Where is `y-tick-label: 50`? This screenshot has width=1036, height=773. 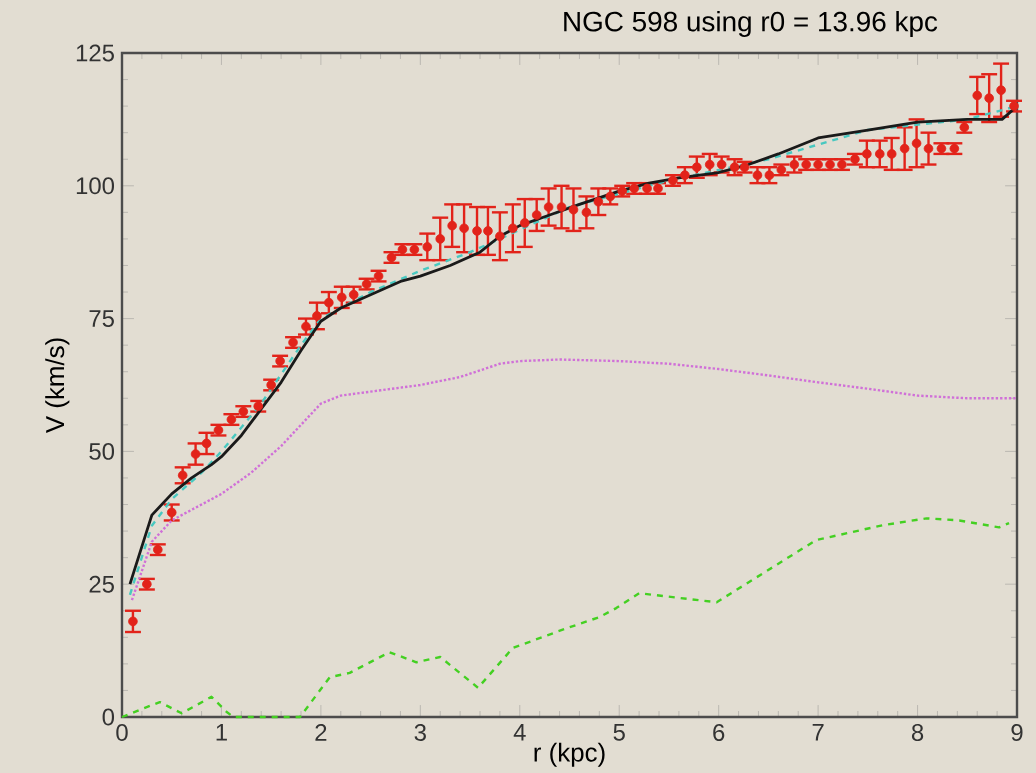 y-tick-label: 50 is located at coordinates (102, 451).